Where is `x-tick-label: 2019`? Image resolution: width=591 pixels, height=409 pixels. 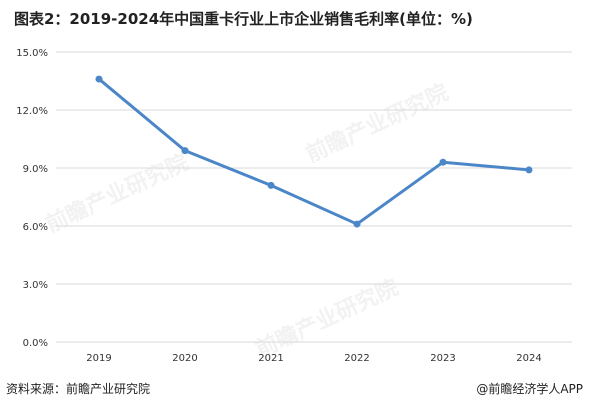
x-tick-label: 2019 is located at coordinates (98, 358).